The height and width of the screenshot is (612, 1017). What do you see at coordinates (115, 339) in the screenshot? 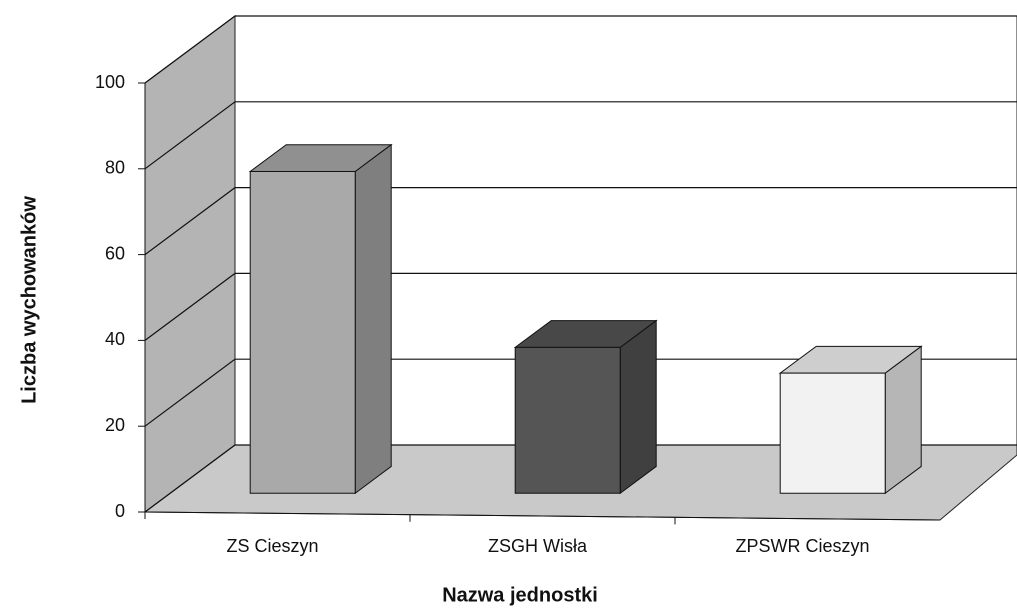
I see `y-tick-label: 40` at bounding box center [115, 339].